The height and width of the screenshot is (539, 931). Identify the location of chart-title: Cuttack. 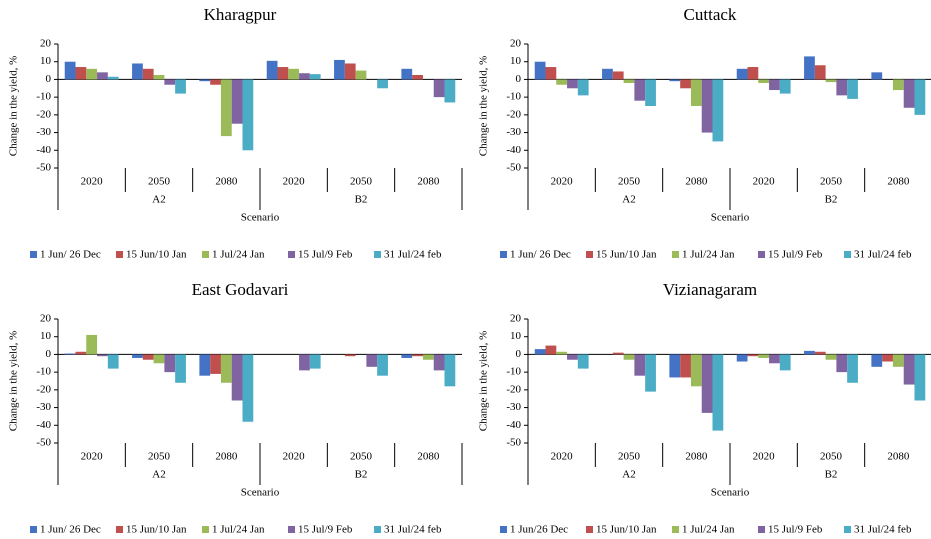
(710, 14).